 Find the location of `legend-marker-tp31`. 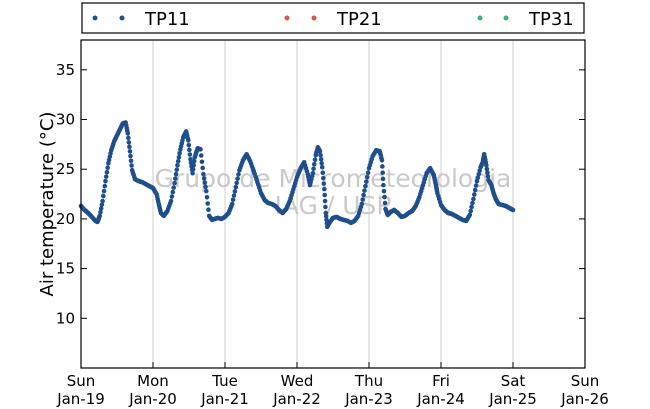

legend-marker-tp31 is located at coordinates (506, 18).